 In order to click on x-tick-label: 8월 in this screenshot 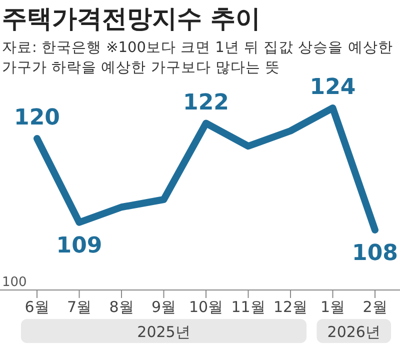, I will do `click(121, 307)`.